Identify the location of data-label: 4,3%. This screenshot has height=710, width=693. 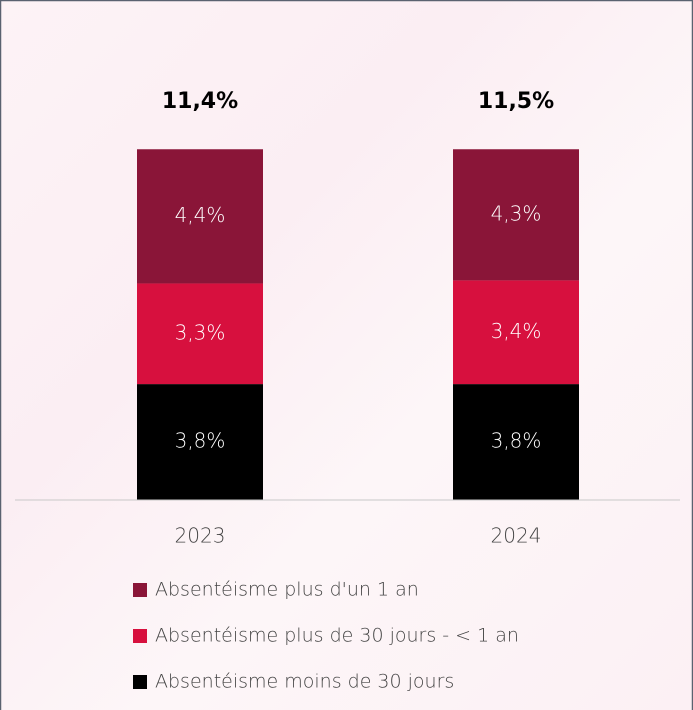
(516, 213).